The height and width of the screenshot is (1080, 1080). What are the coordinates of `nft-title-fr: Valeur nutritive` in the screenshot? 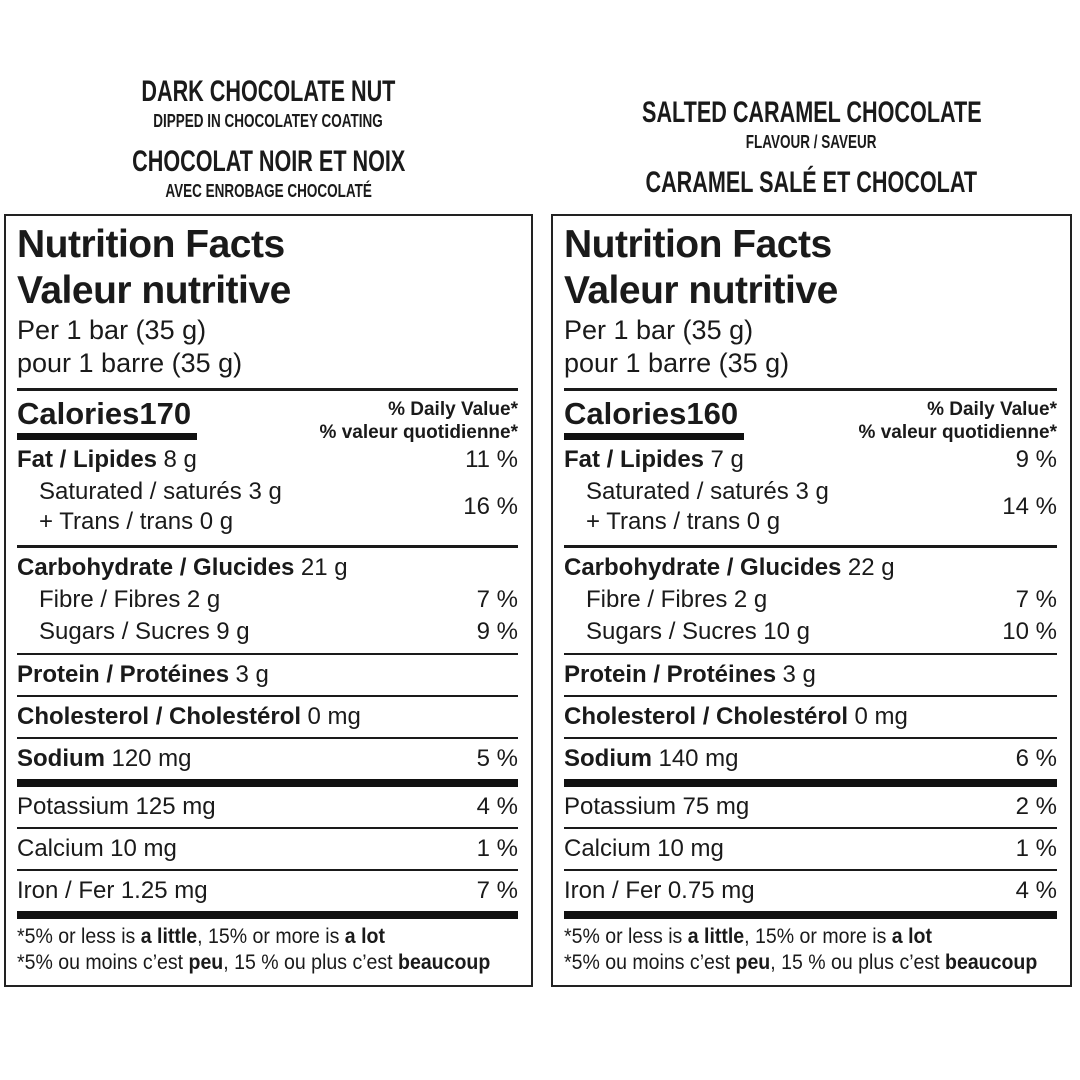 It's located at (701, 290).